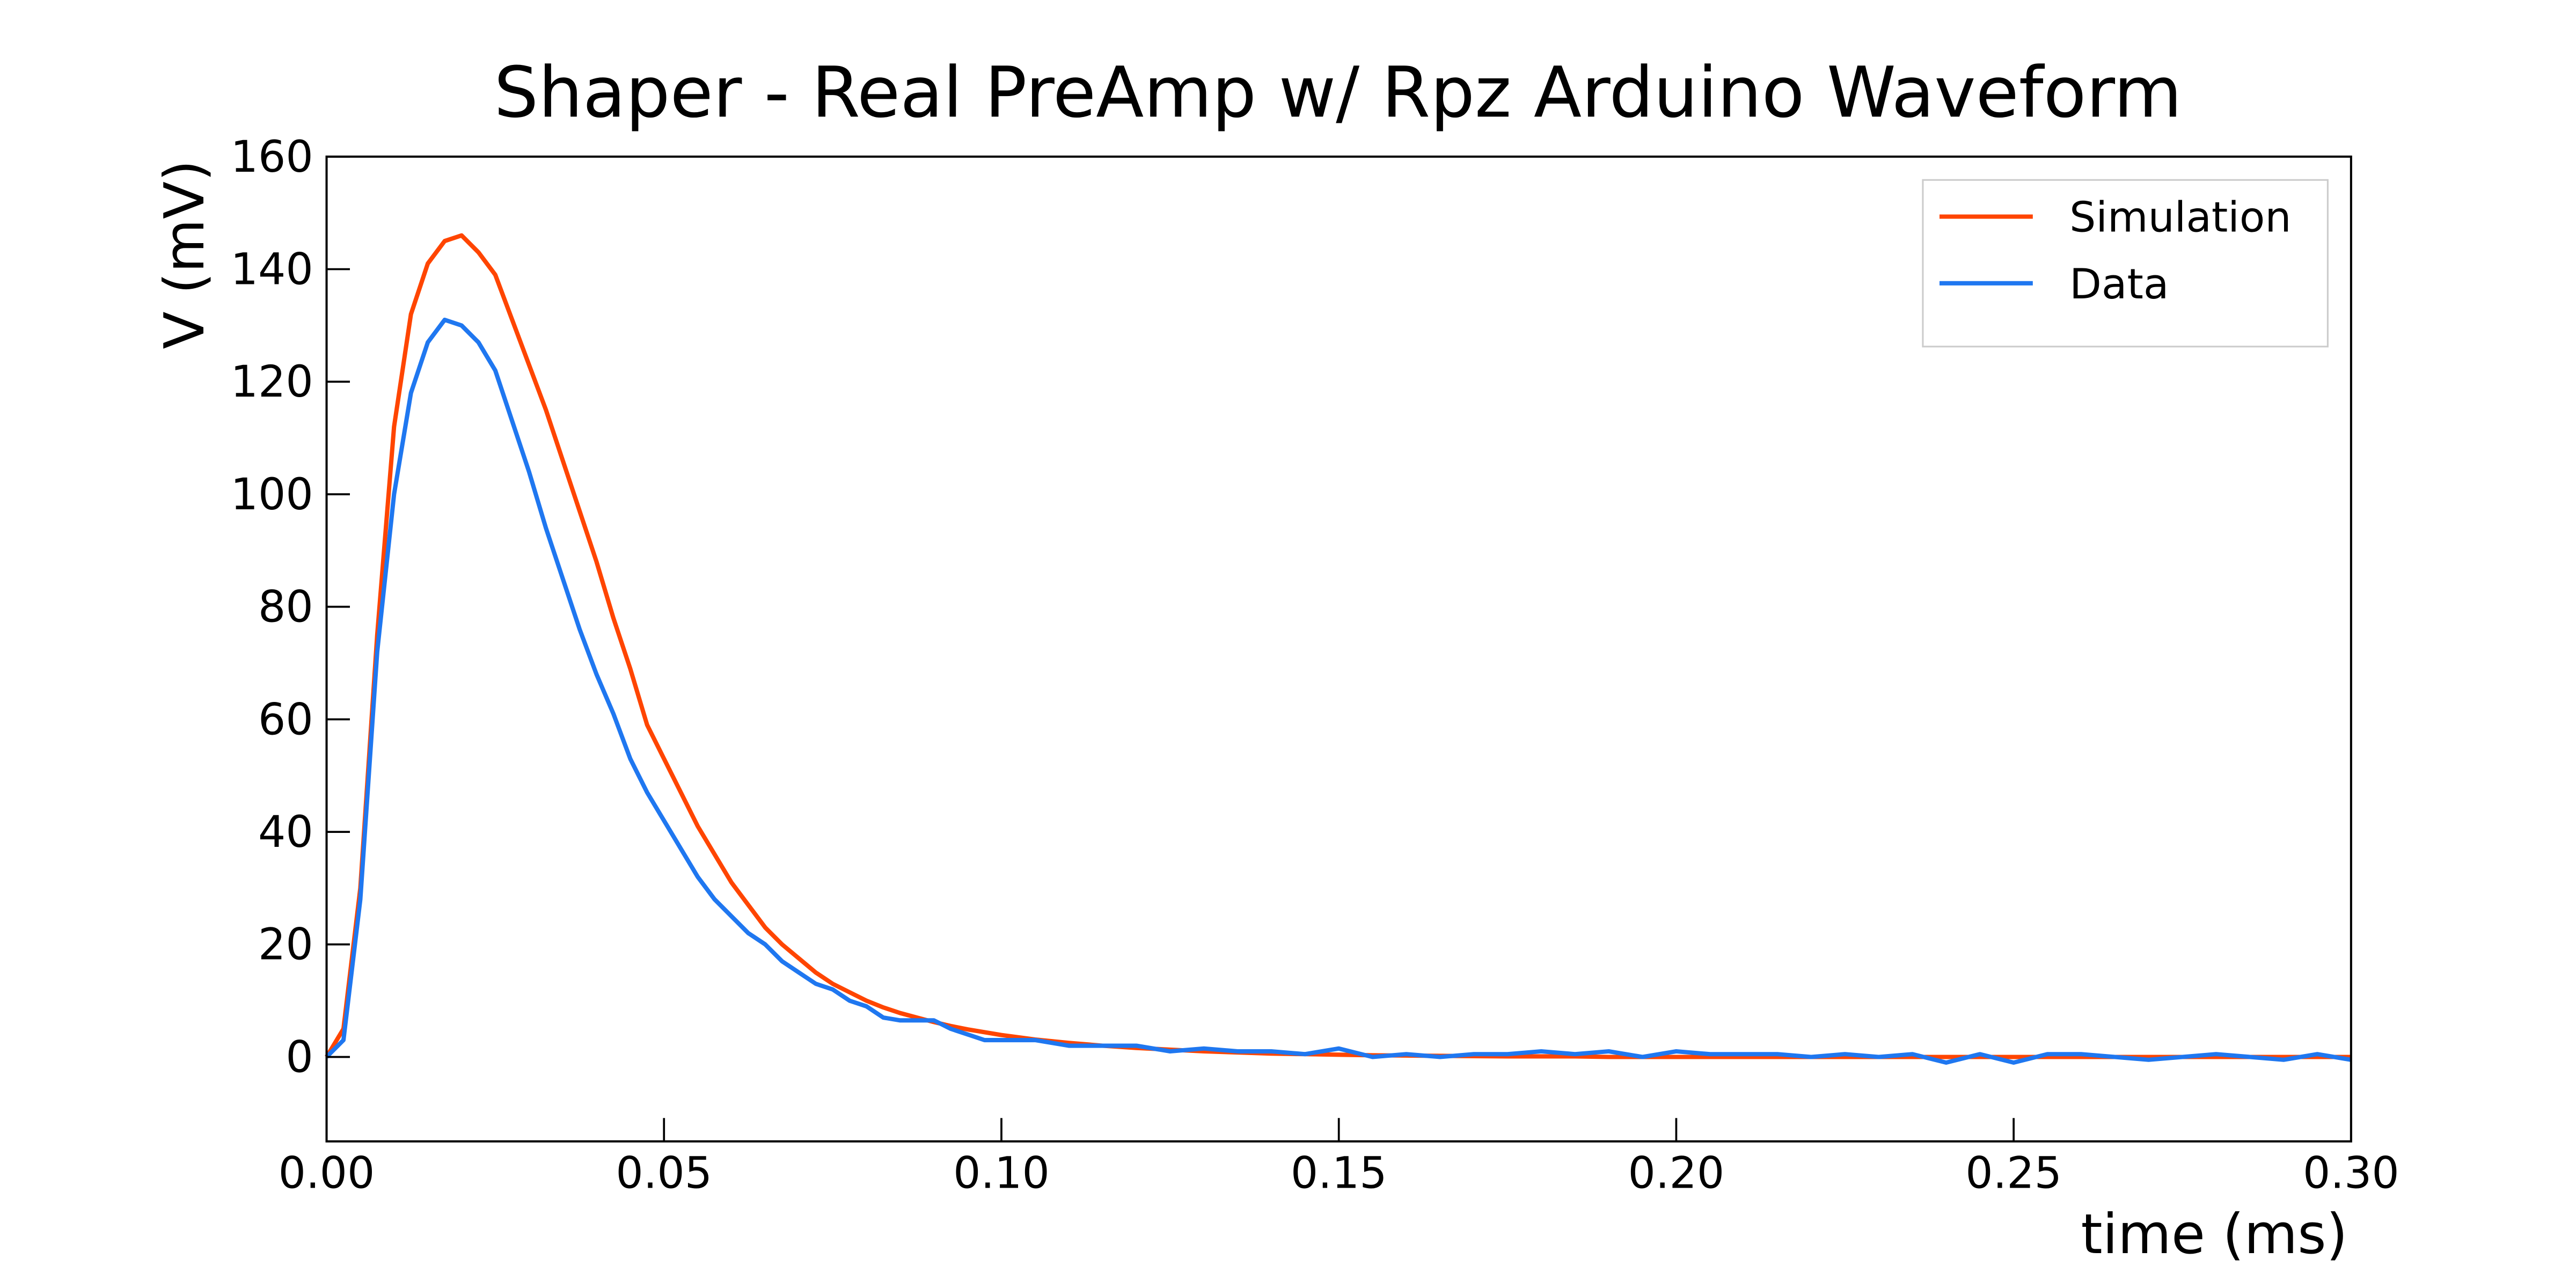  What do you see at coordinates (2214, 1235) in the screenshot?
I see `x-axis-label: time (ms)` at bounding box center [2214, 1235].